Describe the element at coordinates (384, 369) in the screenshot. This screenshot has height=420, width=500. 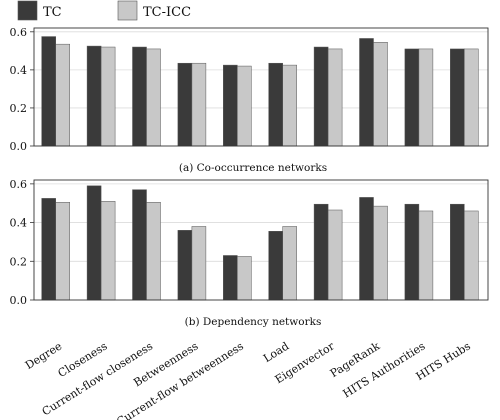
I see `category-label-8: HITS Authorities` at that location.